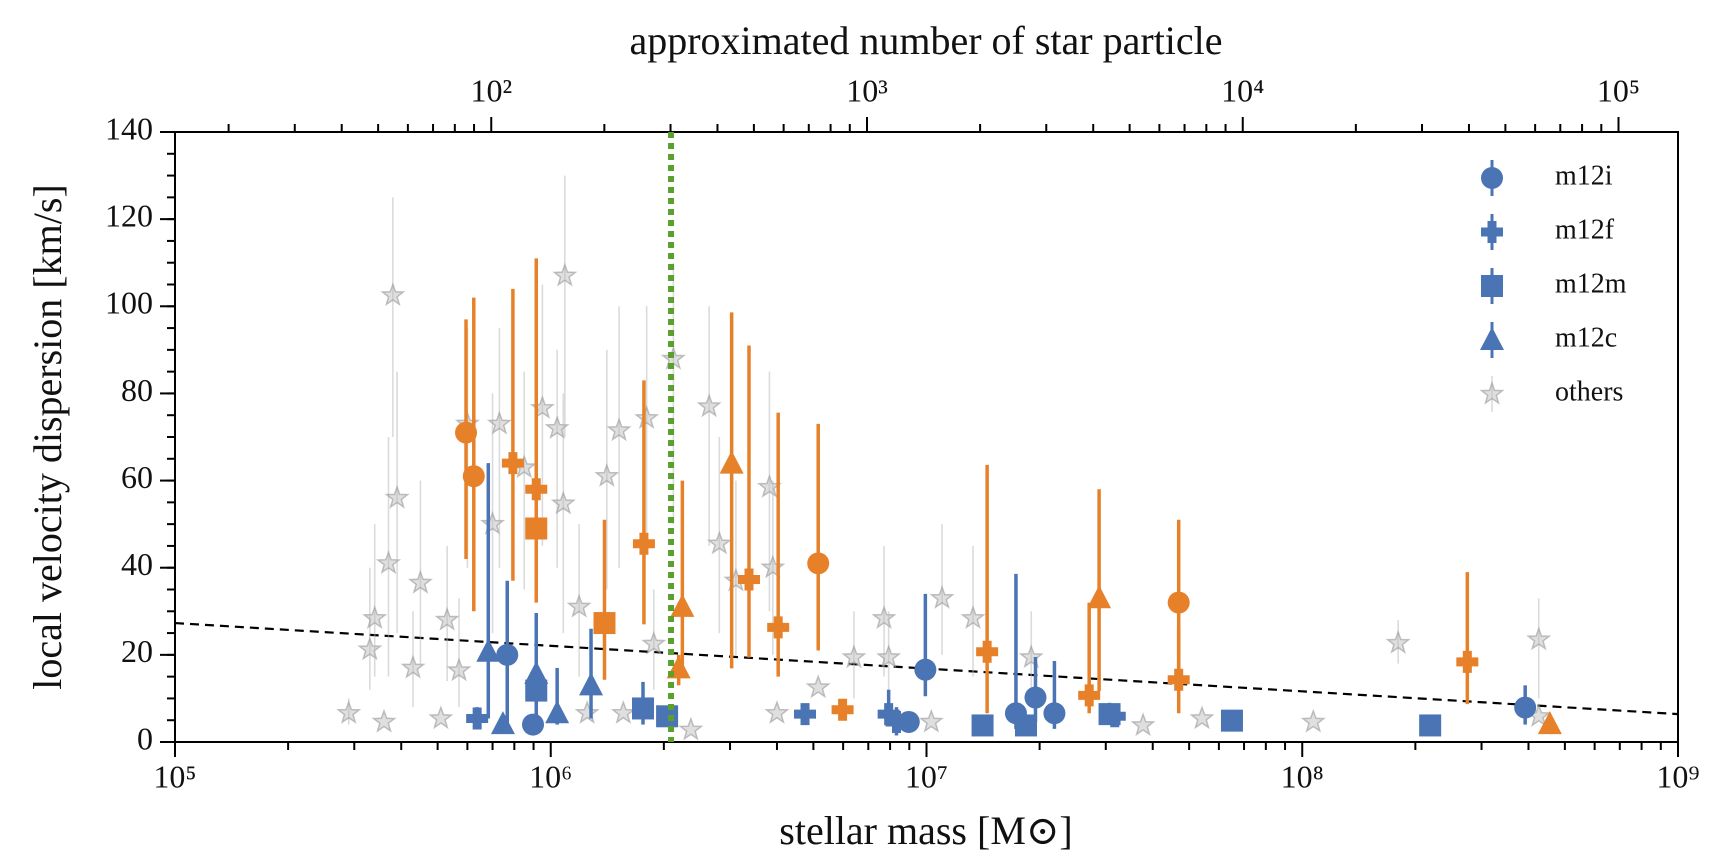 This screenshot has width=1728, height=864. What do you see at coordinates (925, 40) in the screenshot?
I see `top-axis-label: approximated number of star particle` at bounding box center [925, 40].